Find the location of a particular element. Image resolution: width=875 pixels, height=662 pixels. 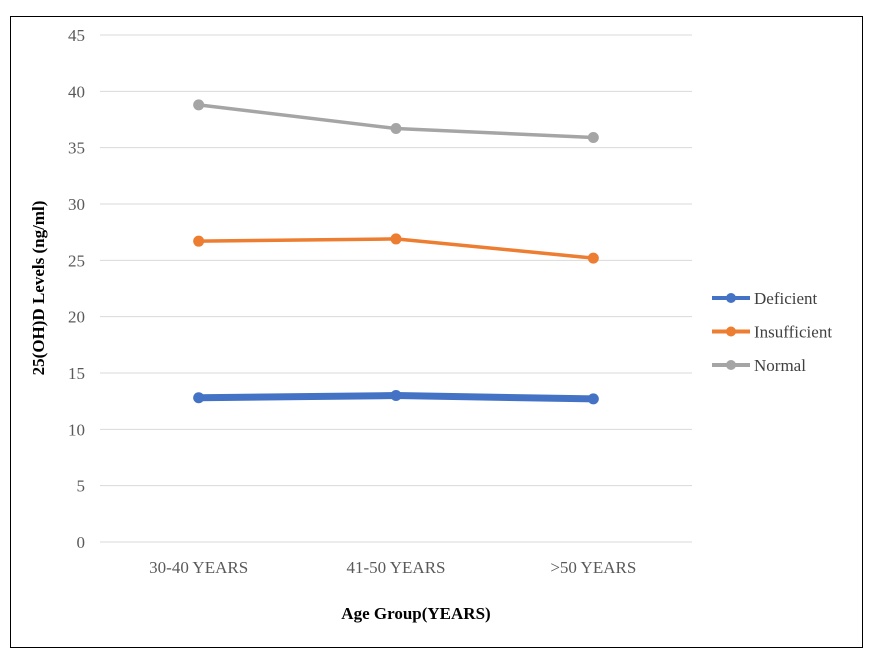

x-axis-ticks: 30-40 YEARS 41-50 YEARS >50 YEARS is located at coordinates (392, 567).